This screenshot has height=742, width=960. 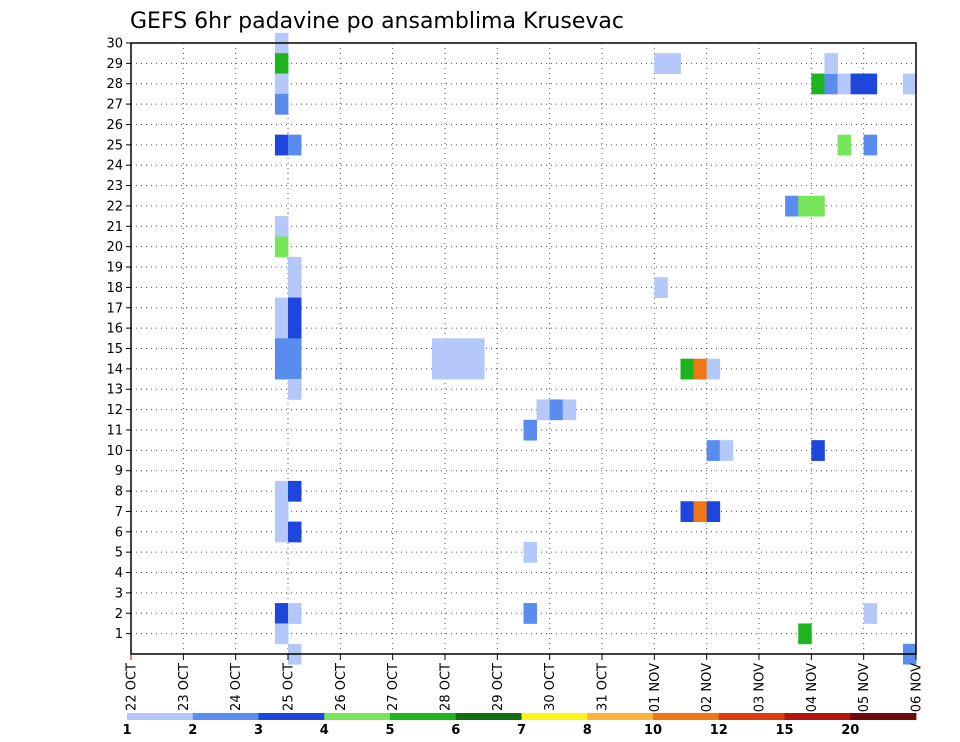 I want to click on y-tick-label: 29, so click(x=114, y=64).